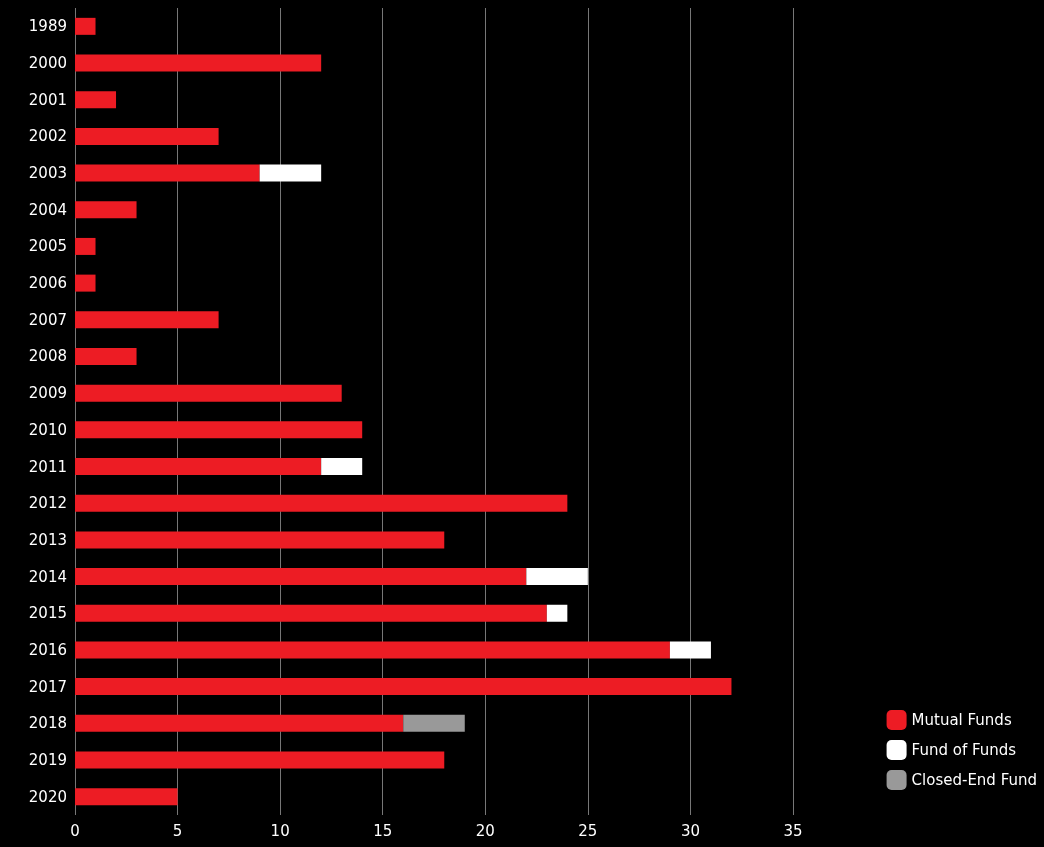 The image size is (1044, 847). Describe the element at coordinates (47, 649) in the screenshot. I see `y-tick-label: 2016` at that location.